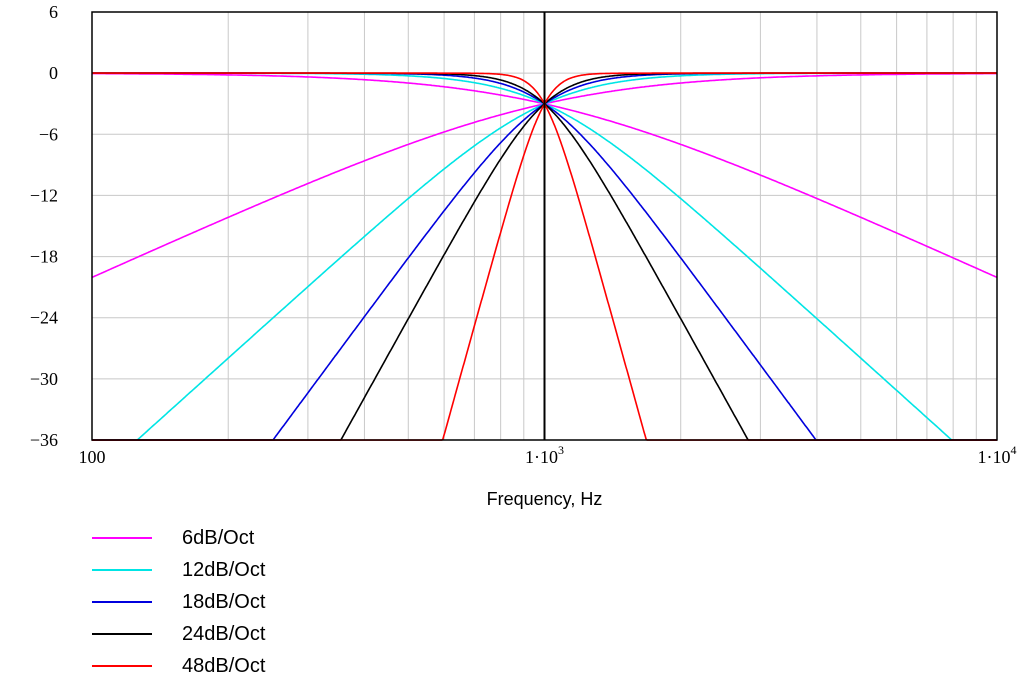  Describe the element at coordinates (53, 73) in the screenshot. I see `y-tick-label: 0` at that location.